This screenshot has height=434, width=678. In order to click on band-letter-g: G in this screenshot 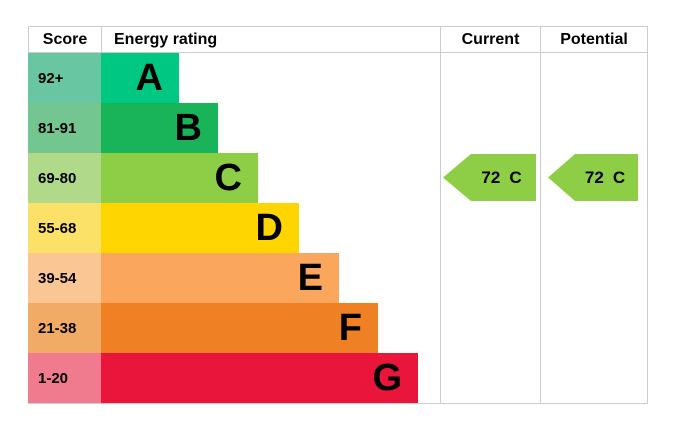, I will do `click(387, 378)`.